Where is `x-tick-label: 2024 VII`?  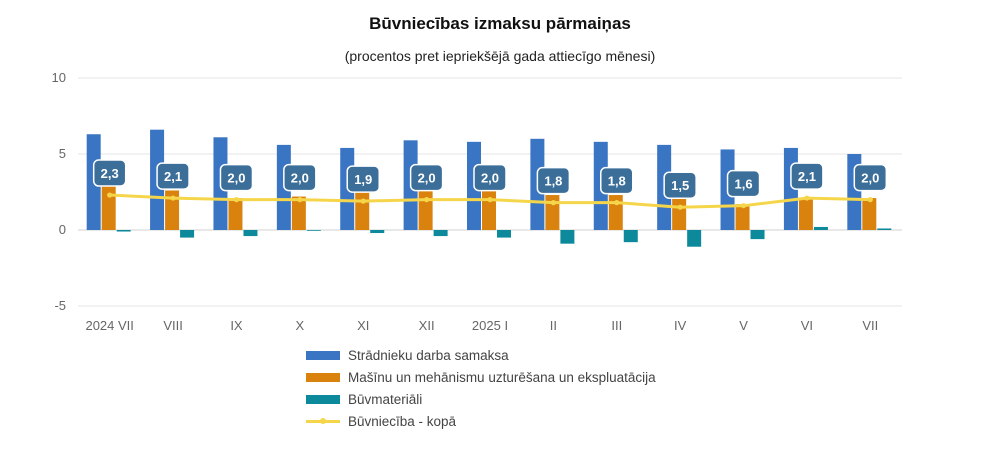
x-tick-label: 2024 VII is located at coordinates (109, 325).